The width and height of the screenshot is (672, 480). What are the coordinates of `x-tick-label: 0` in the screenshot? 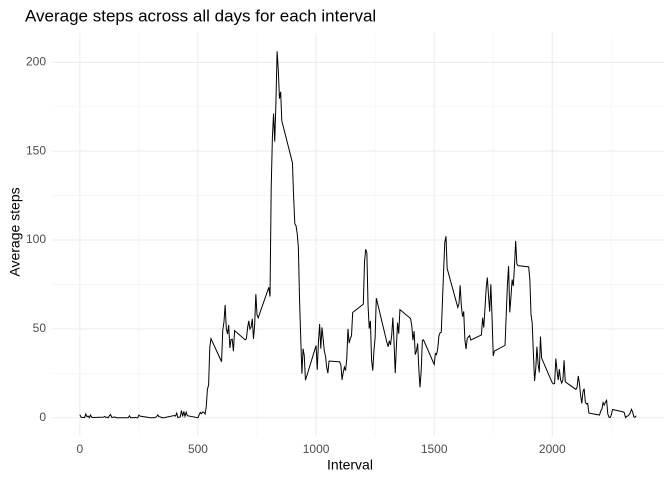 It's located at (80, 449).